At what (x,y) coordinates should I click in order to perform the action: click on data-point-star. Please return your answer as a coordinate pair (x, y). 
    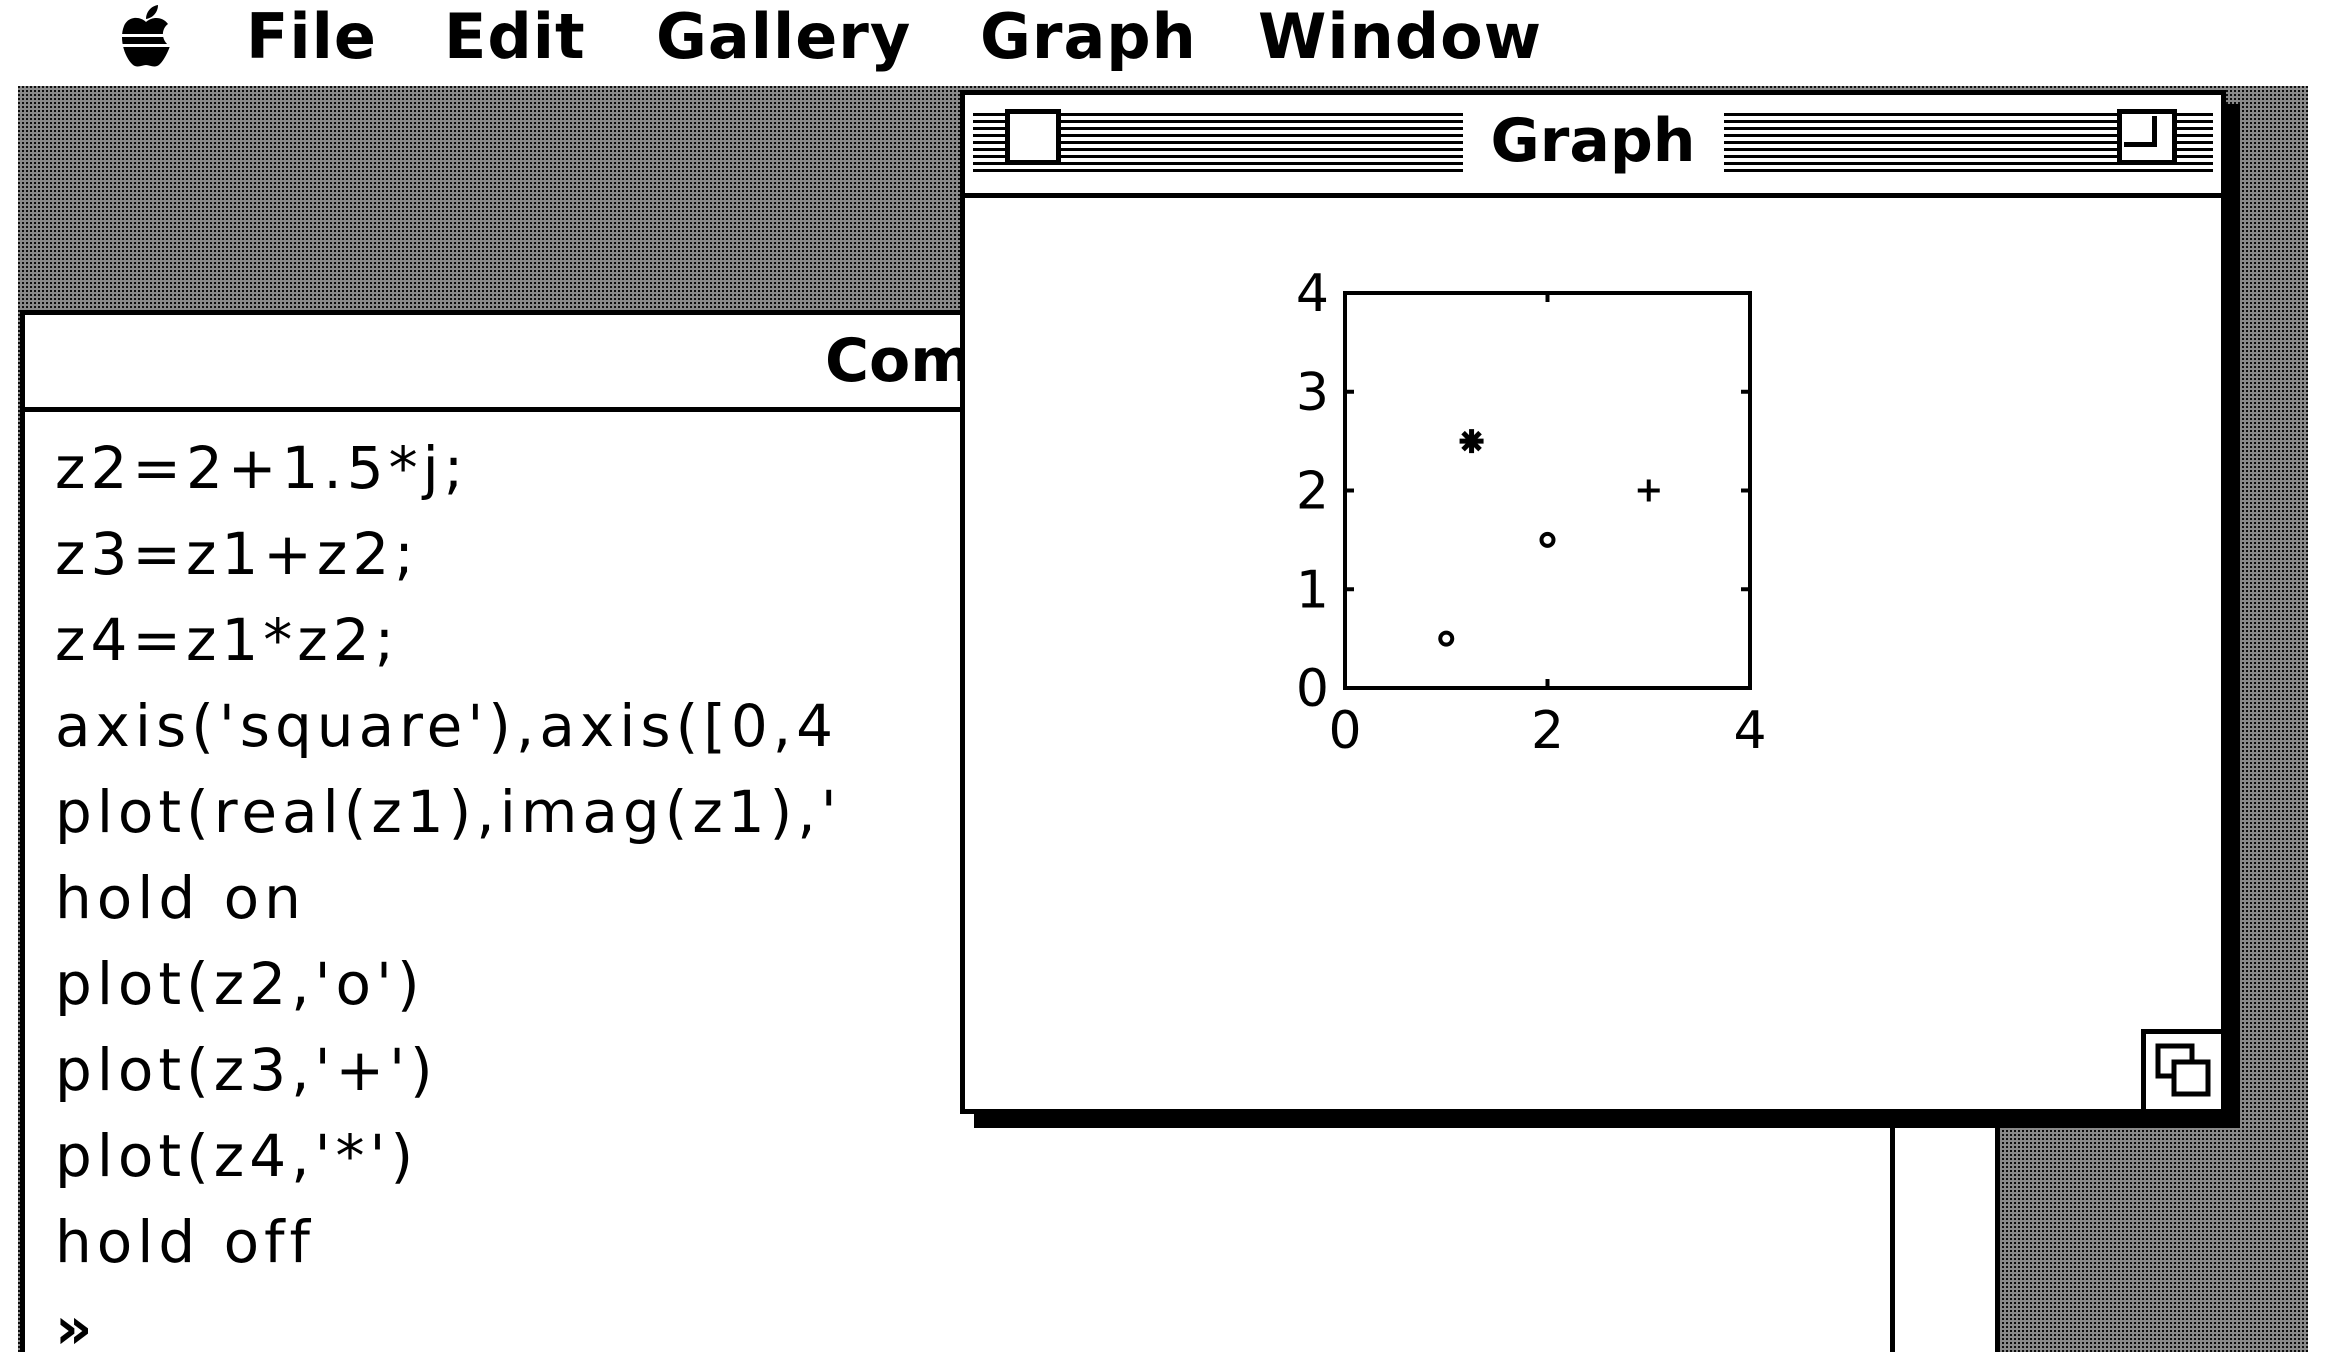
    Looking at the image, I should click on (1471, 441).